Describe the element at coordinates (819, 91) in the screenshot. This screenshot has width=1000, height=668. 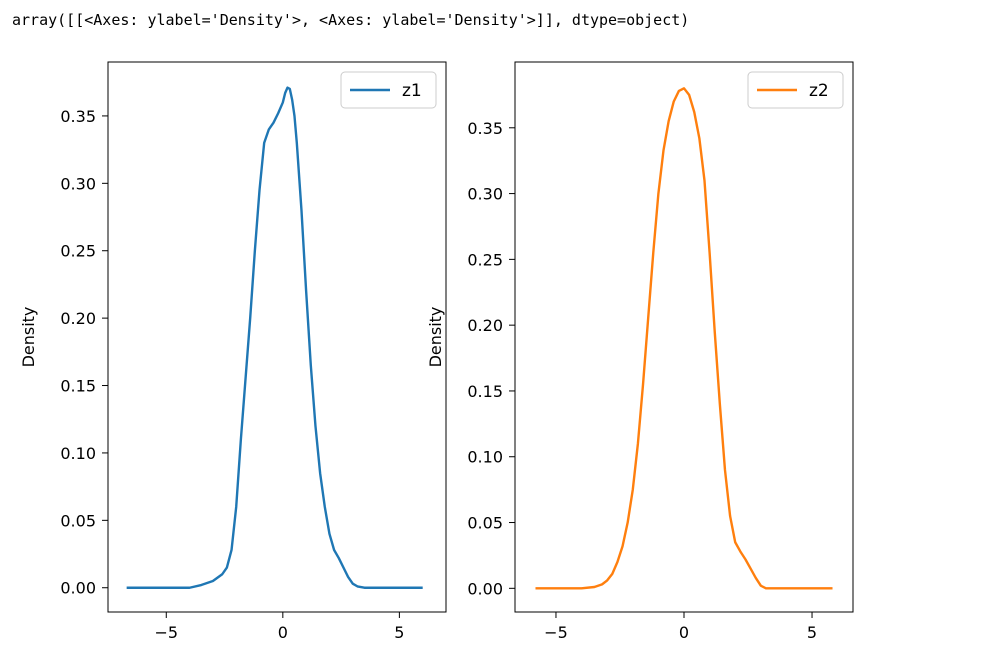
I see `legend-label: z2` at that location.